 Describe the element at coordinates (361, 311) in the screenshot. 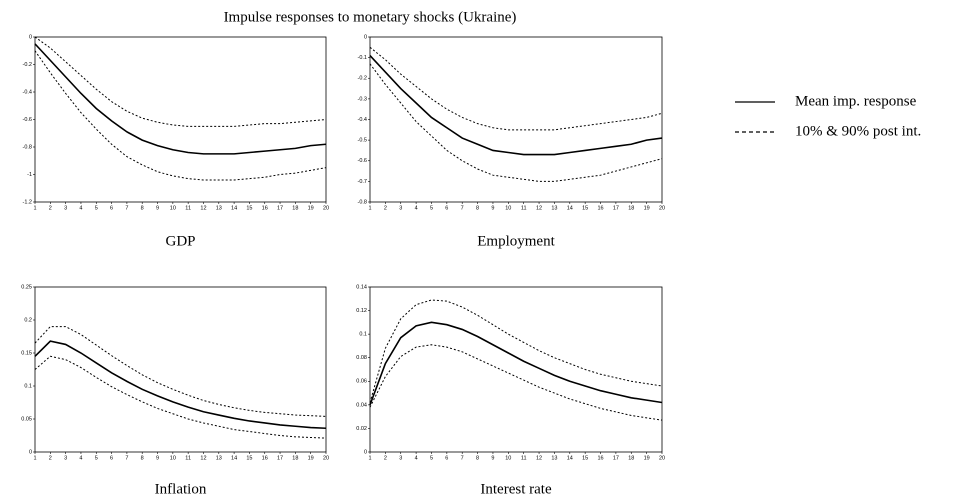

I see `y-tick-label: 0.12` at that location.